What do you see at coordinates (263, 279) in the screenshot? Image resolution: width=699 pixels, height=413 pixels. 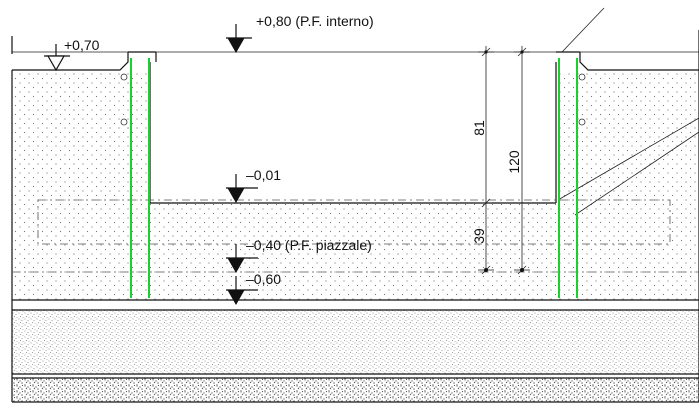 I see `level-label-m060: –0,60` at bounding box center [263, 279].